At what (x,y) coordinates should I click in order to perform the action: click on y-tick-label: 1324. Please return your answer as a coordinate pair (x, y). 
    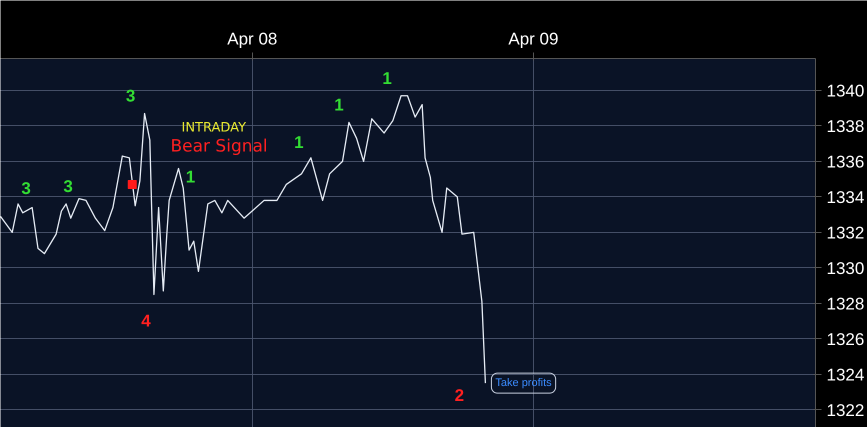
    Looking at the image, I should click on (845, 374).